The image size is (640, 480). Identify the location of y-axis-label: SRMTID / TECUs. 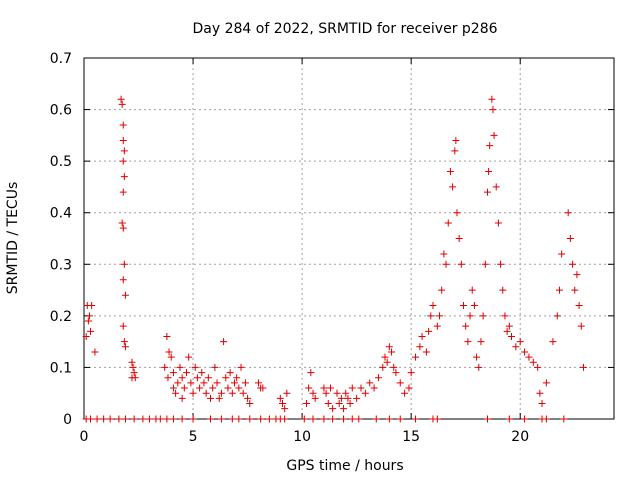
(13, 238).